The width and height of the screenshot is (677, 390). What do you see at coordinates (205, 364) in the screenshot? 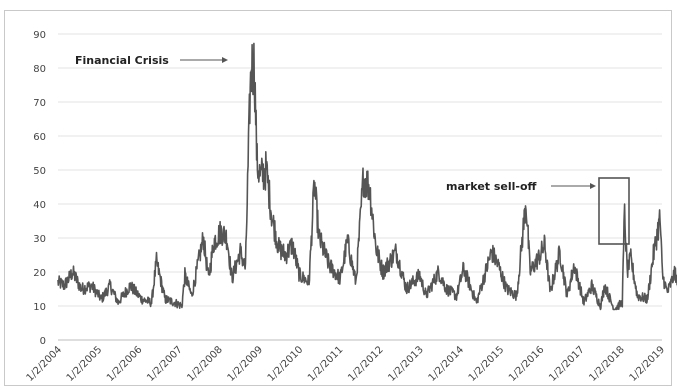
I see `x-tick-label: 1/2/2008` at bounding box center [205, 364].